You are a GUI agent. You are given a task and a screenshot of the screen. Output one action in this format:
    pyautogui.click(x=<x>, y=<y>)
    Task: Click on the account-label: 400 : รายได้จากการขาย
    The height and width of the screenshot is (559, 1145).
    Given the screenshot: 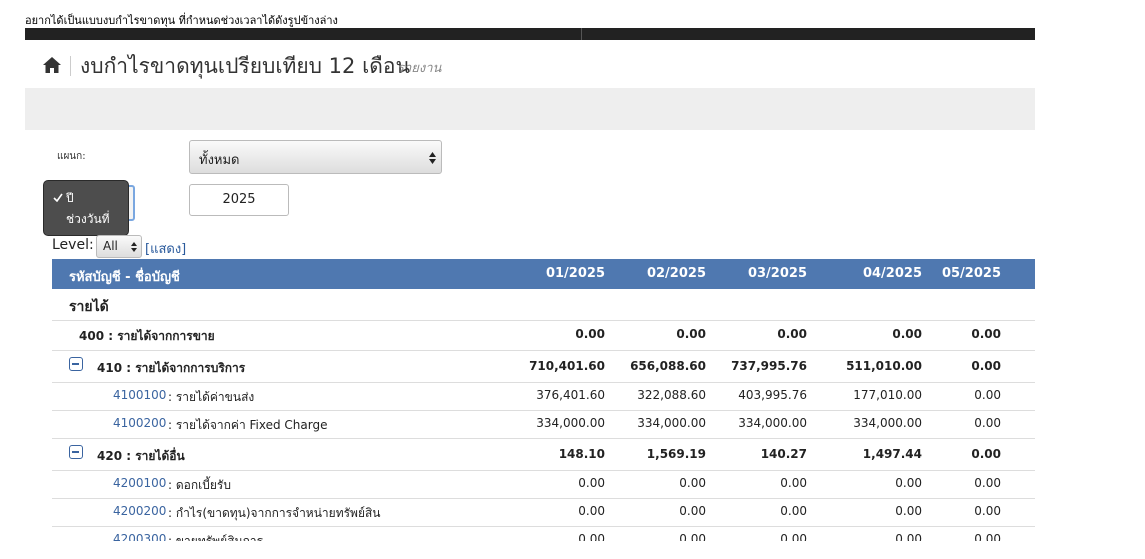 What is the action you would take?
    pyautogui.click(x=147, y=336)
    